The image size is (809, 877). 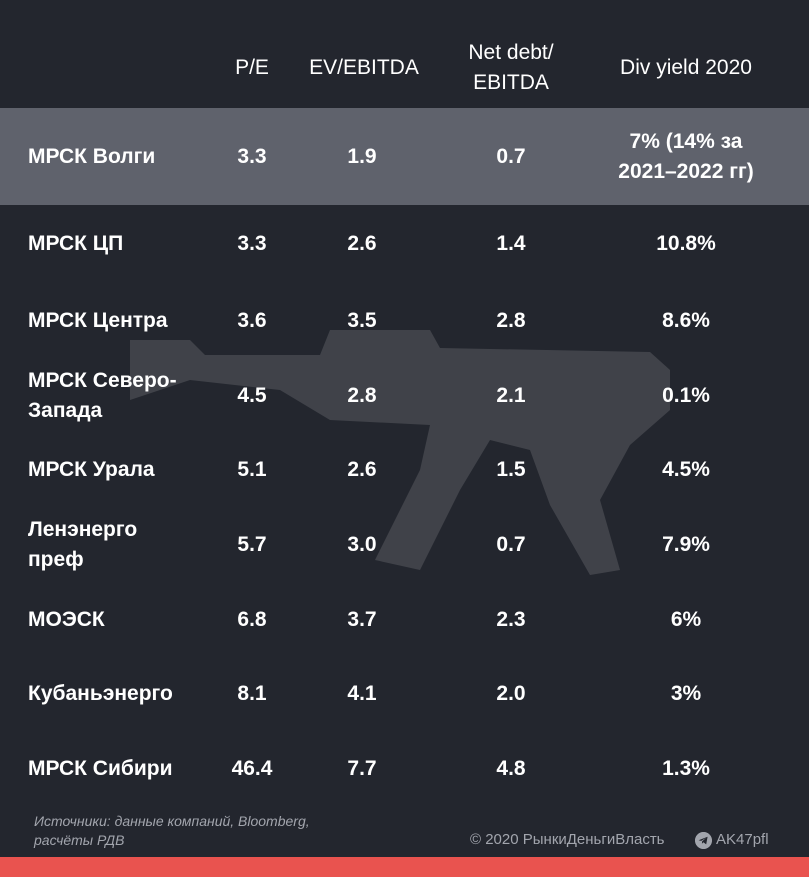 I want to click on table-row: Кубаньэнерго 8.1 4.1 2.0 3%, so click(x=404, y=693).